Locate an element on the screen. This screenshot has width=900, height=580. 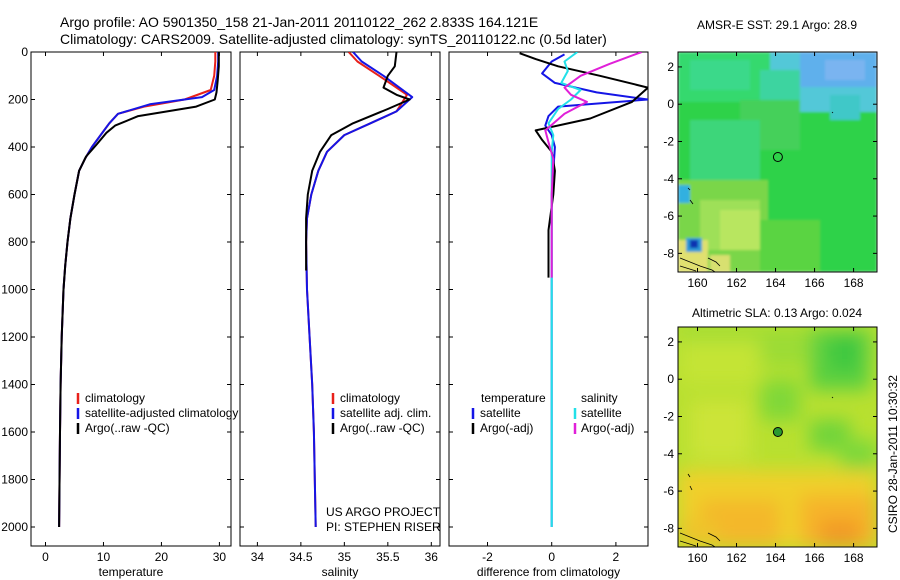
side-timestamp: CSIRO 28-Jan-2011 10:30:32 is located at coordinates (893, 454).